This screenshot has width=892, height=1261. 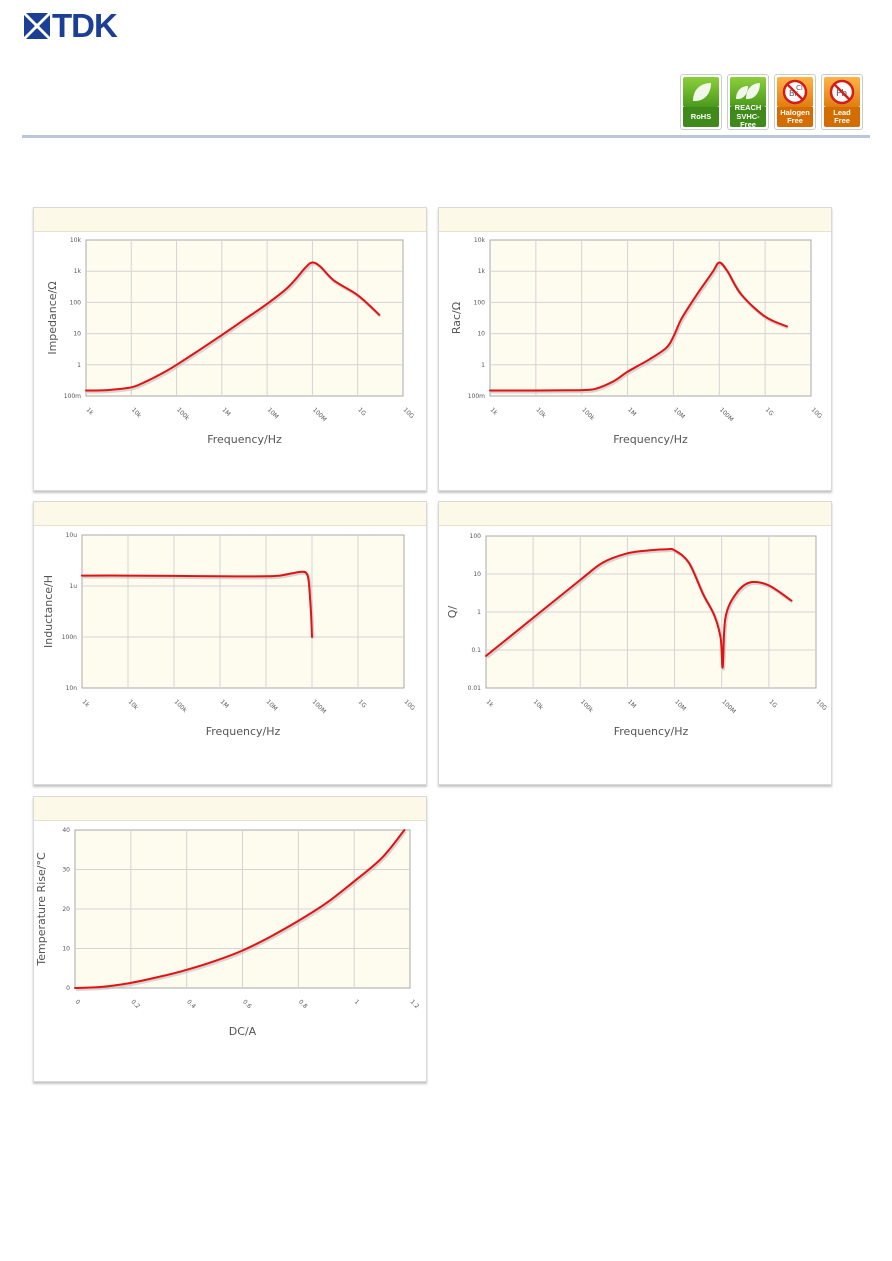 I want to click on halogen-prohibited-icon: Br Cl, so click(x=795, y=92).